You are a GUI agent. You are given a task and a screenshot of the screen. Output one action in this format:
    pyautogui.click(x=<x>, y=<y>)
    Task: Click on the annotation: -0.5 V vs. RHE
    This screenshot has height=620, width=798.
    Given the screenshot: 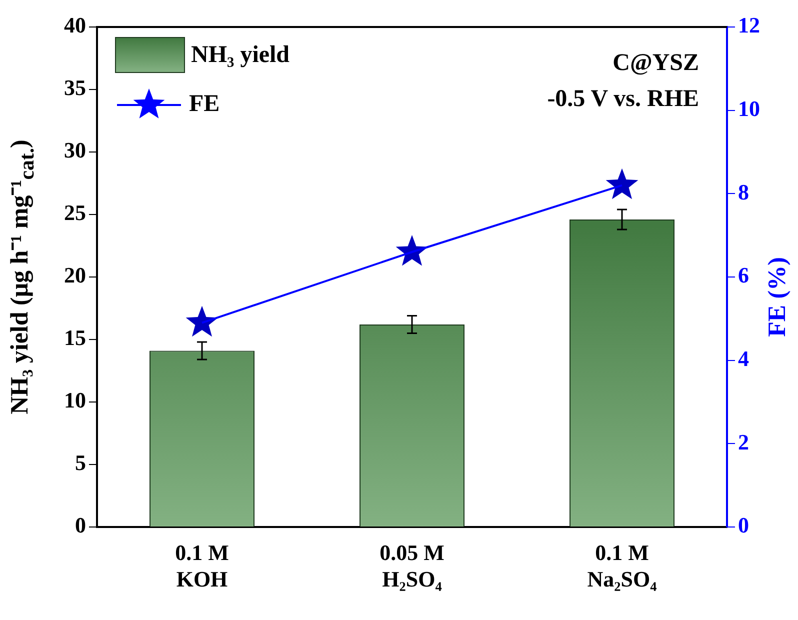 What is the action you would take?
    pyautogui.click(x=623, y=99)
    